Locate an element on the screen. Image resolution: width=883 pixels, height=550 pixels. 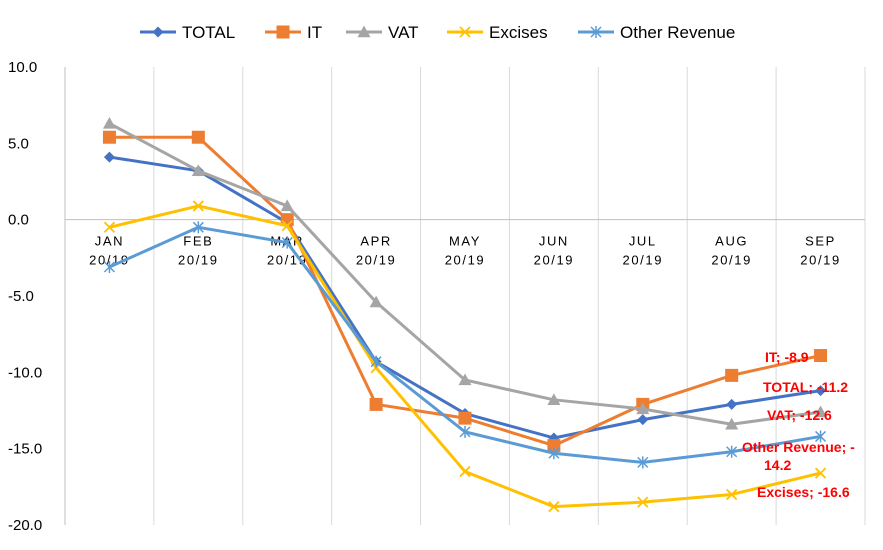
y-tick-label: -15.0 is located at coordinates (25, 449).